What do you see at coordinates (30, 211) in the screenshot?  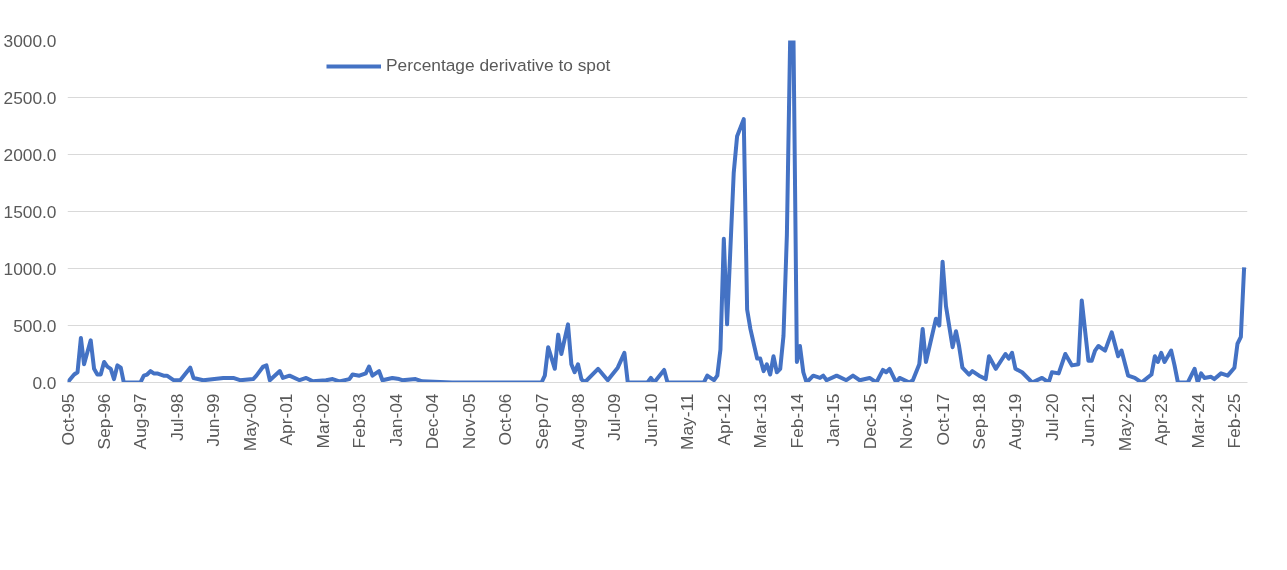 I see `y-tick-label: 1500.0` at bounding box center [30, 211].